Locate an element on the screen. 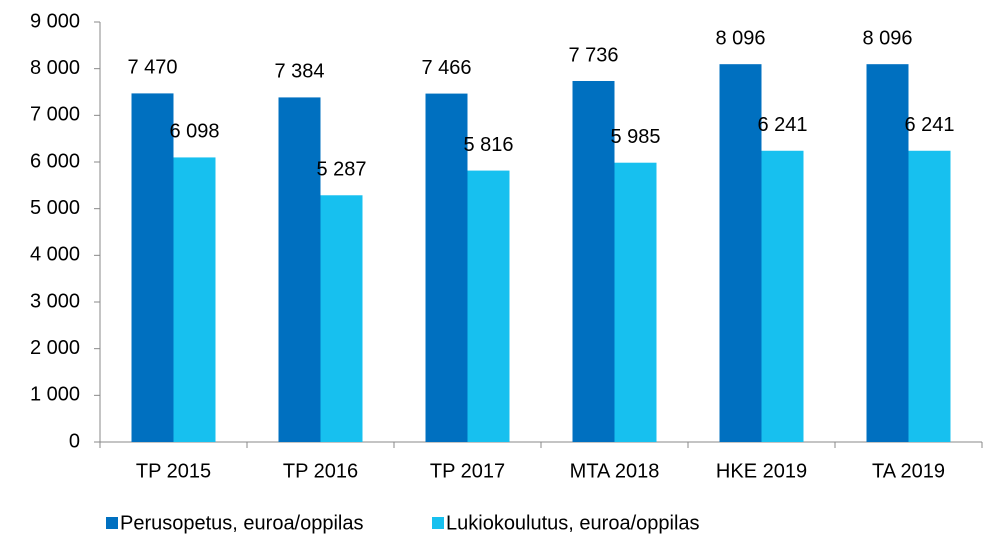 This screenshot has height=544, width=984. value-label: 5 816 is located at coordinates (488, 145).